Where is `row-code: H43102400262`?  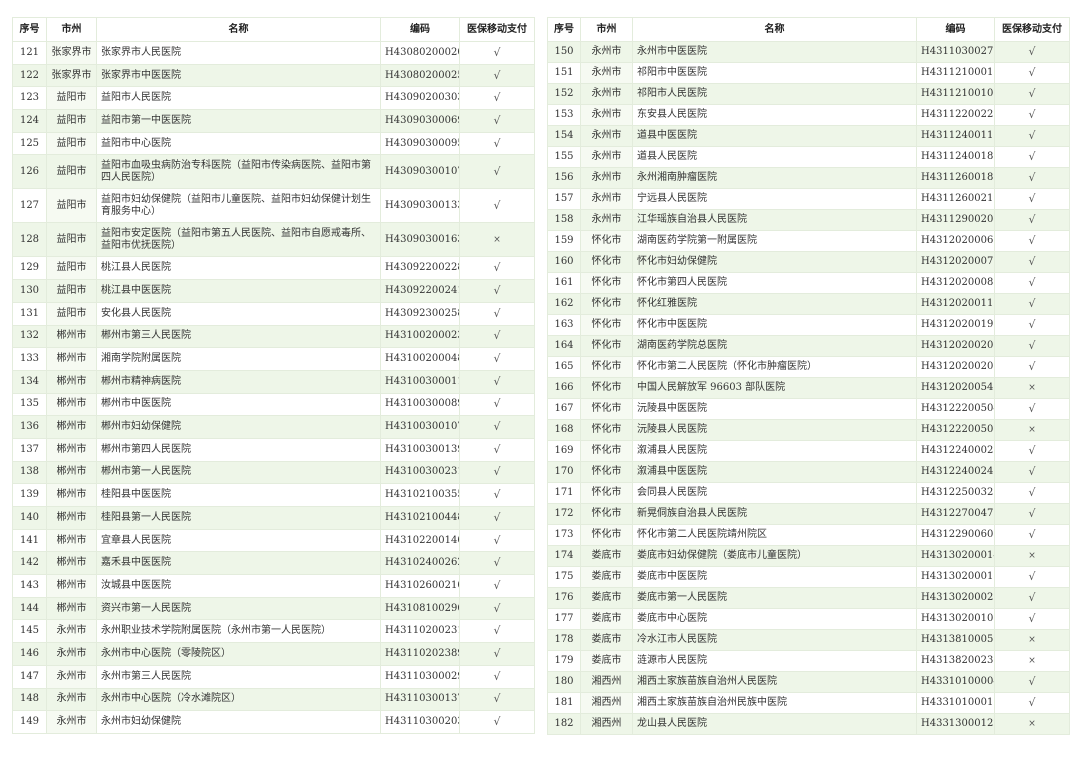
row-code: H43102400262 is located at coordinates (420, 563).